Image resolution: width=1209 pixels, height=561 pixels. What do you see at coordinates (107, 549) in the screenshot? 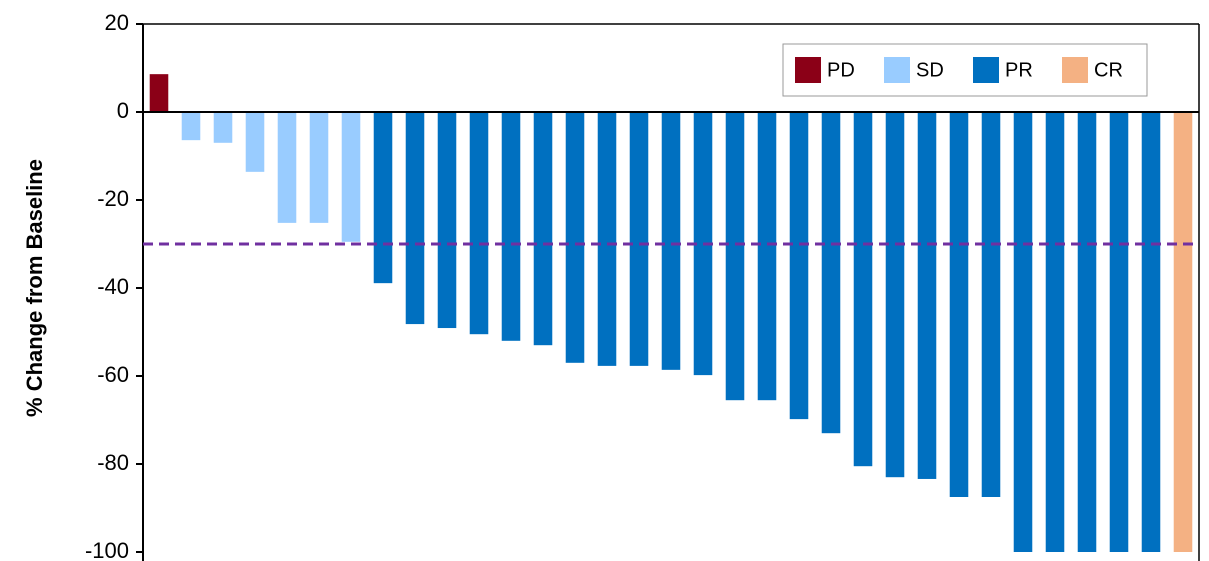
I see `y-tick-label: -100` at bounding box center [107, 549].